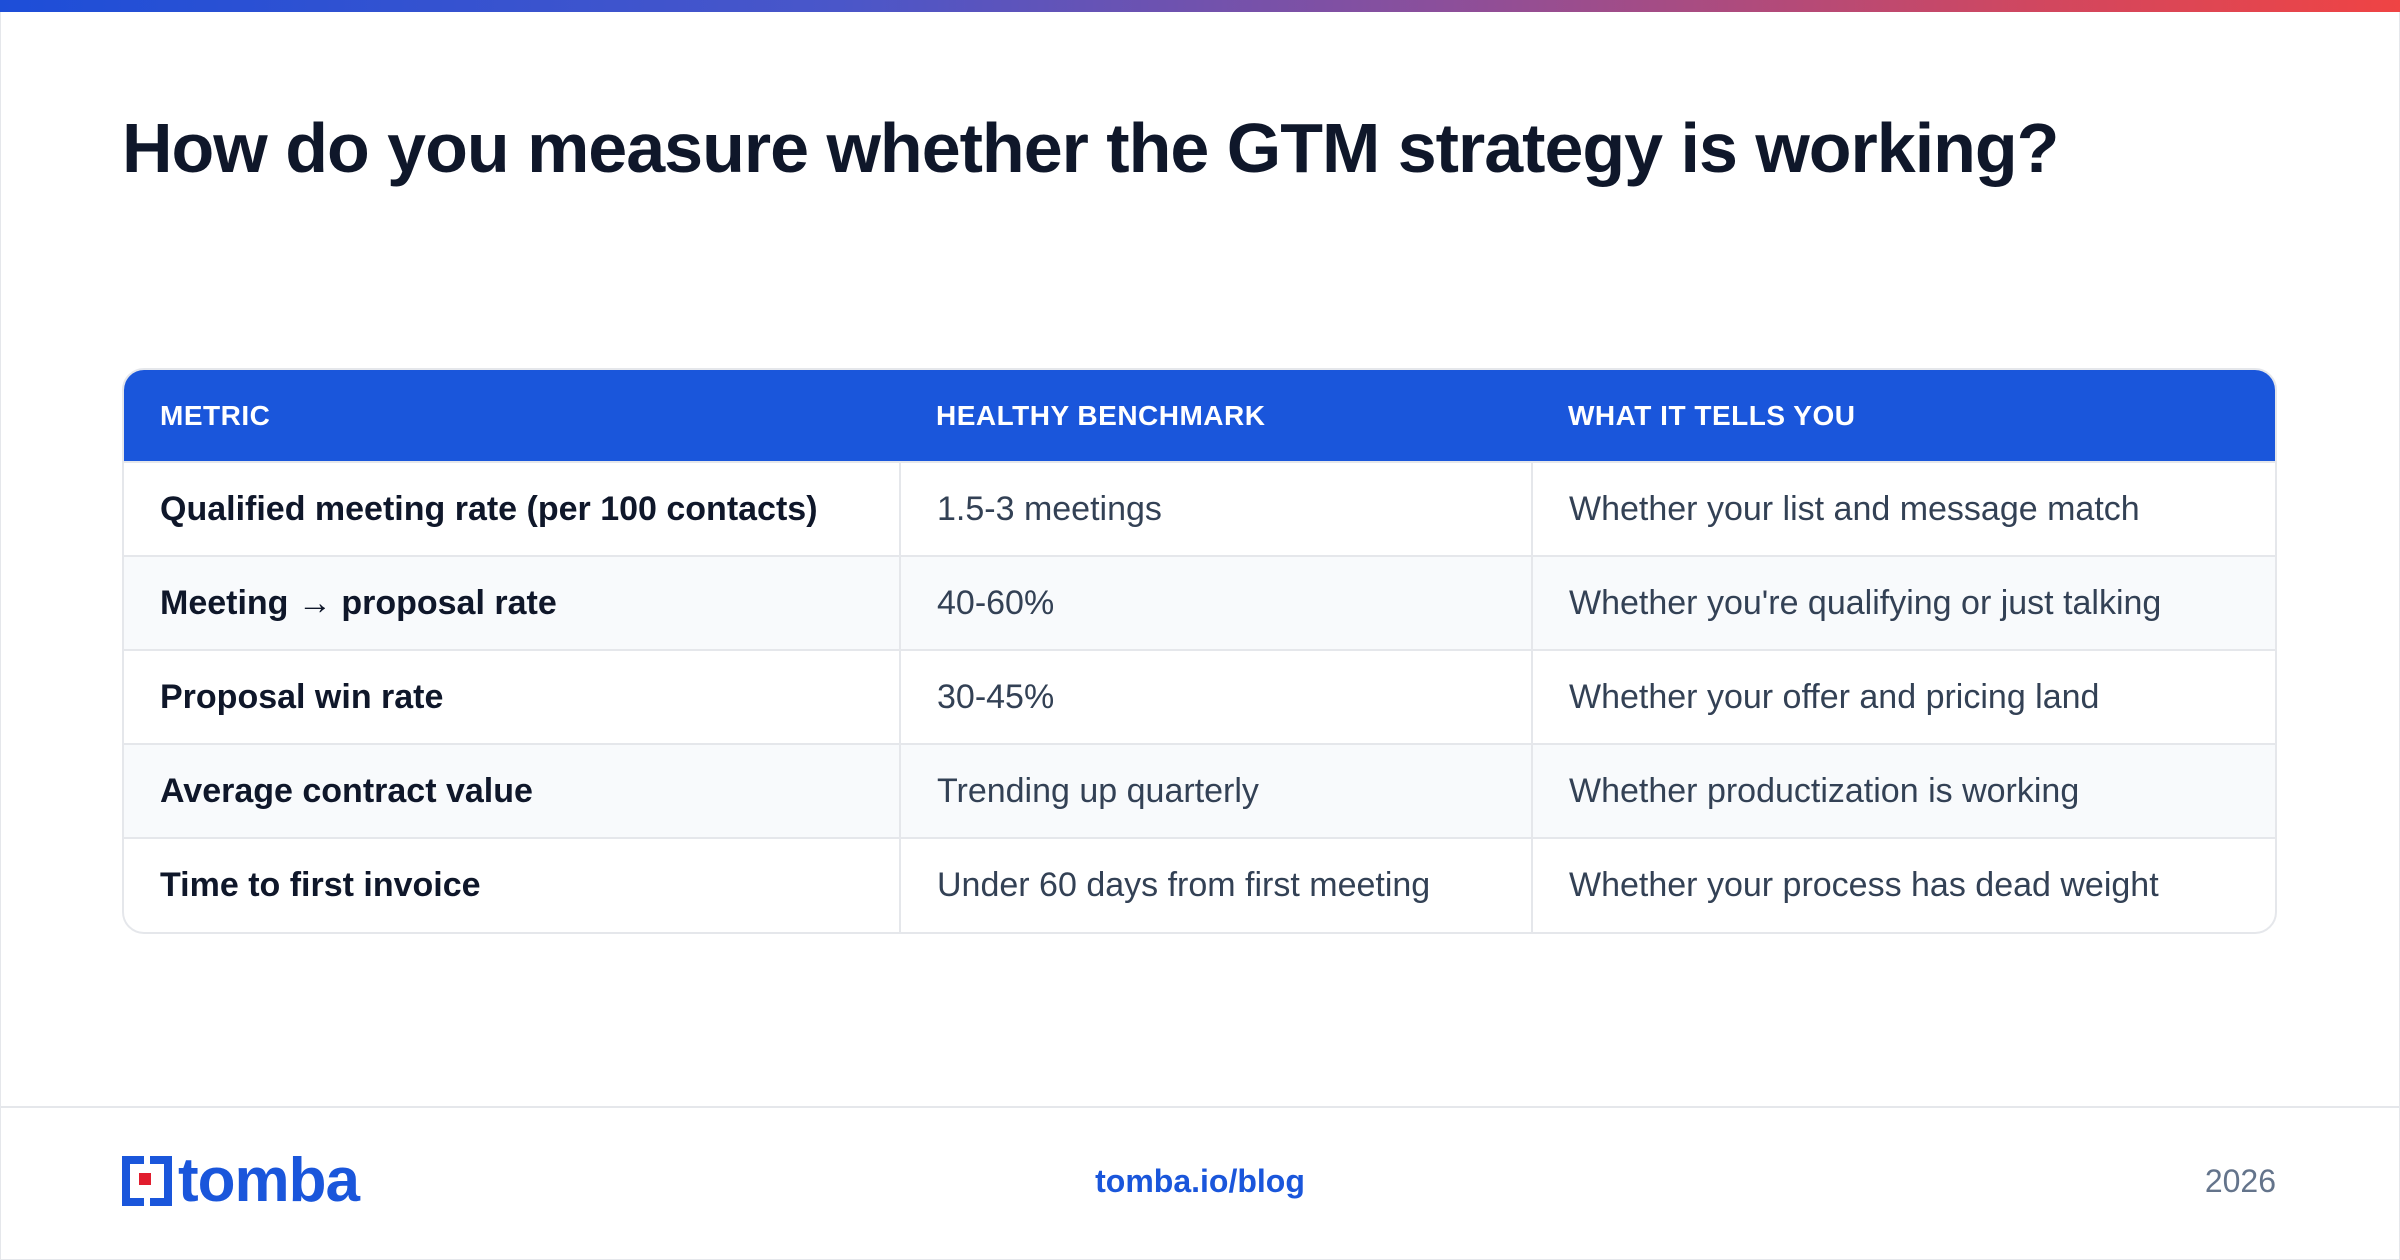 The image size is (2400, 1260). What do you see at coordinates (1903, 791) in the screenshot?
I see `meaning-cell: Whether productization is working` at bounding box center [1903, 791].